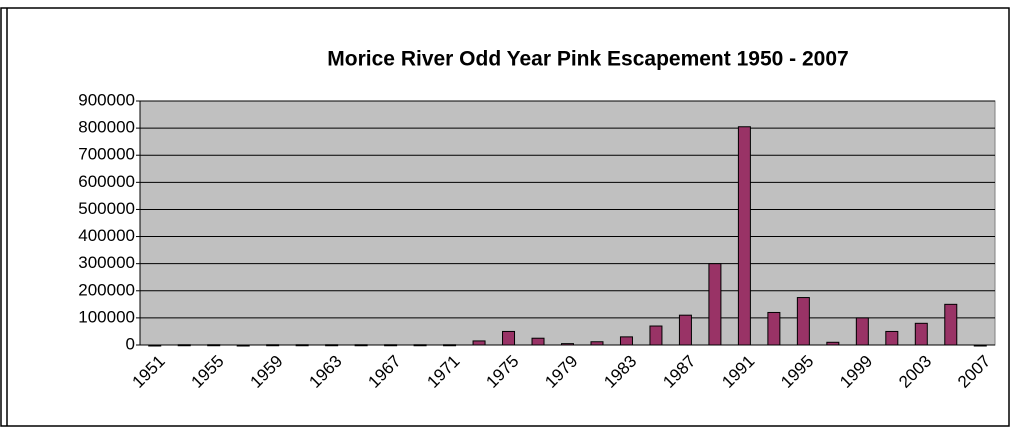 The width and height of the screenshot is (1011, 427). Describe the element at coordinates (266, 372) in the screenshot. I see `x-tick-label: 1959` at that location.